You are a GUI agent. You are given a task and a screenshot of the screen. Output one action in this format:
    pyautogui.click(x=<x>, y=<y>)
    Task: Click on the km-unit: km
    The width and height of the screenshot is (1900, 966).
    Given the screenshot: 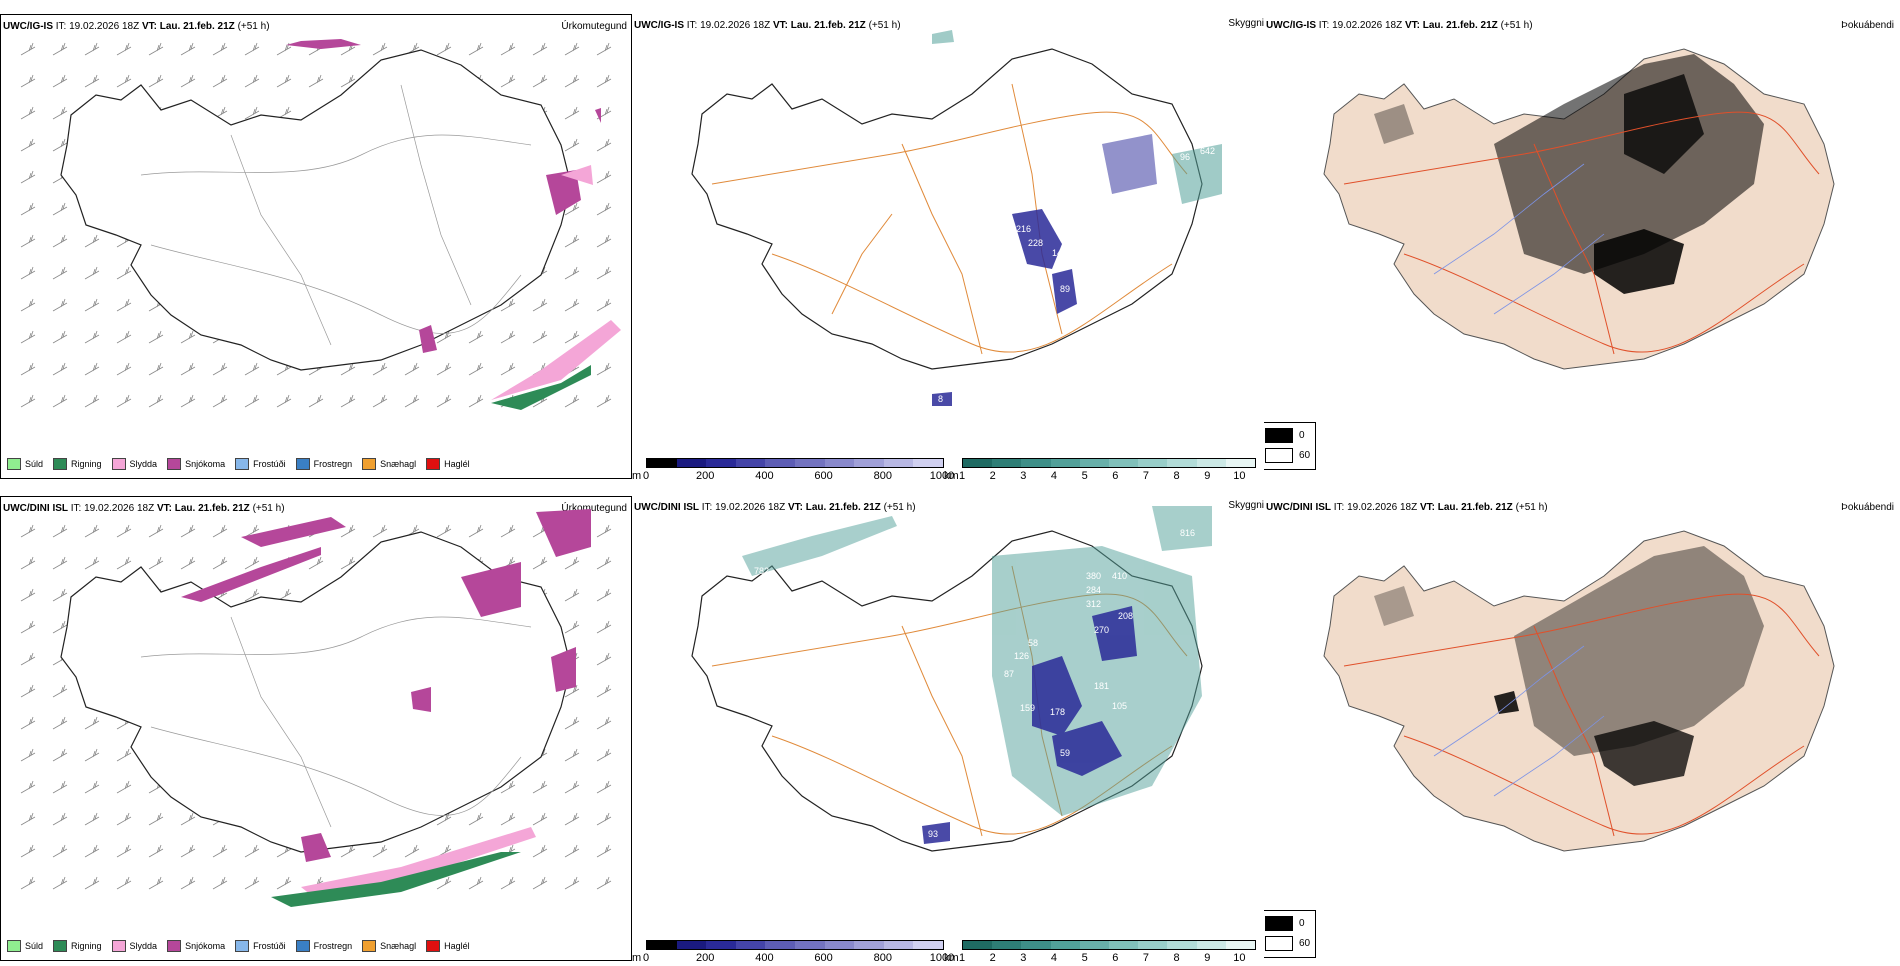 What is the action you would take?
    pyautogui.click(x=951, y=958)
    